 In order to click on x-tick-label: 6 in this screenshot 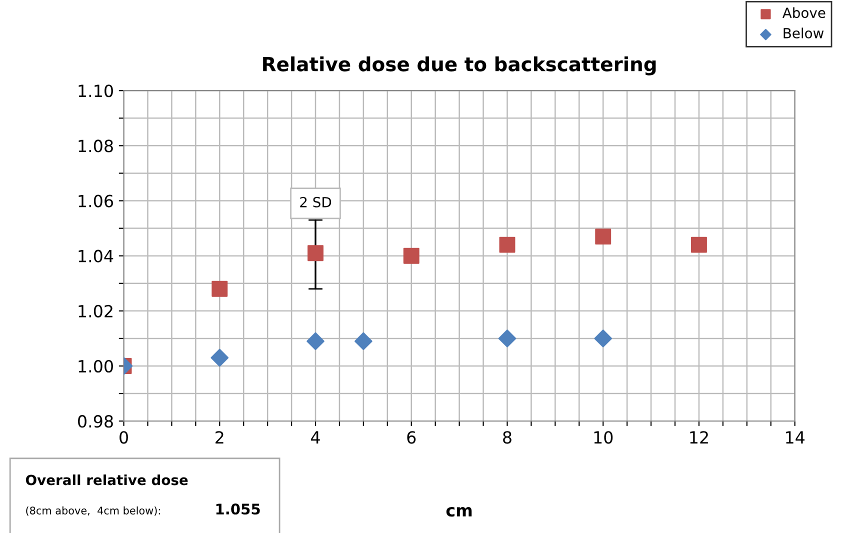, I will do `click(411, 437)`.